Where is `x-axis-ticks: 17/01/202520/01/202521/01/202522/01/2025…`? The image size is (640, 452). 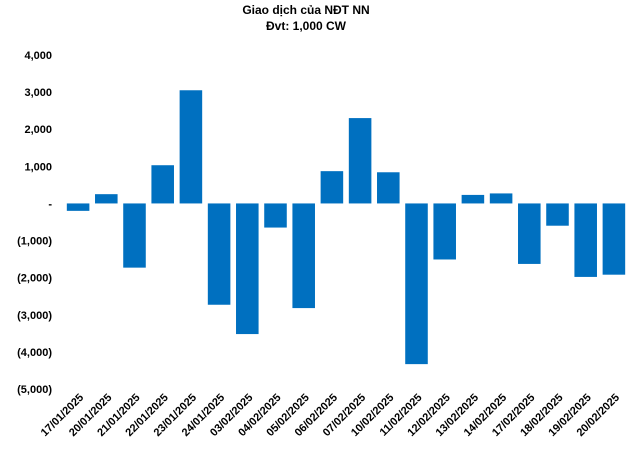
x-axis-ticks: 17/01/202520/01/202521/01/202522/01/2025… is located at coordinates (330, 415).